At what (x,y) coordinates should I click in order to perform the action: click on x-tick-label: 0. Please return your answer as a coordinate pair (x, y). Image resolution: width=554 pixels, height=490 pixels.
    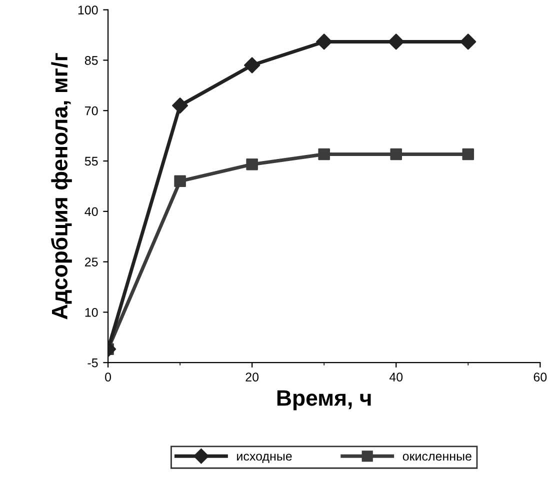
    Looking at the image, I should click on (108, 377).